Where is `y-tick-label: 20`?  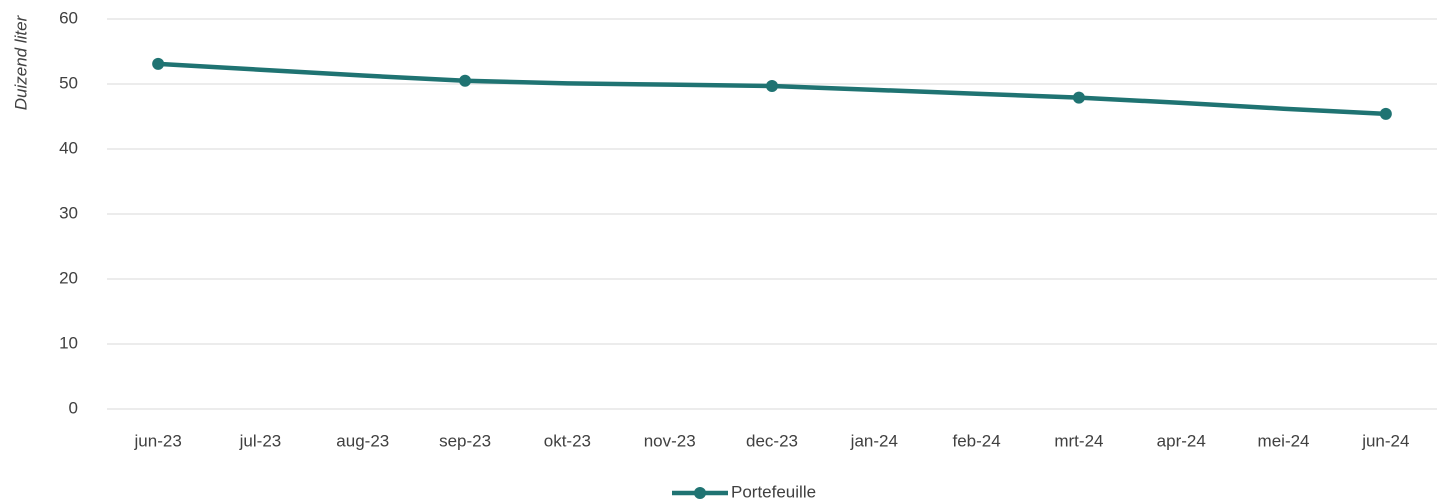 y-tick-label: 20 is located at coordinates (68, 277).